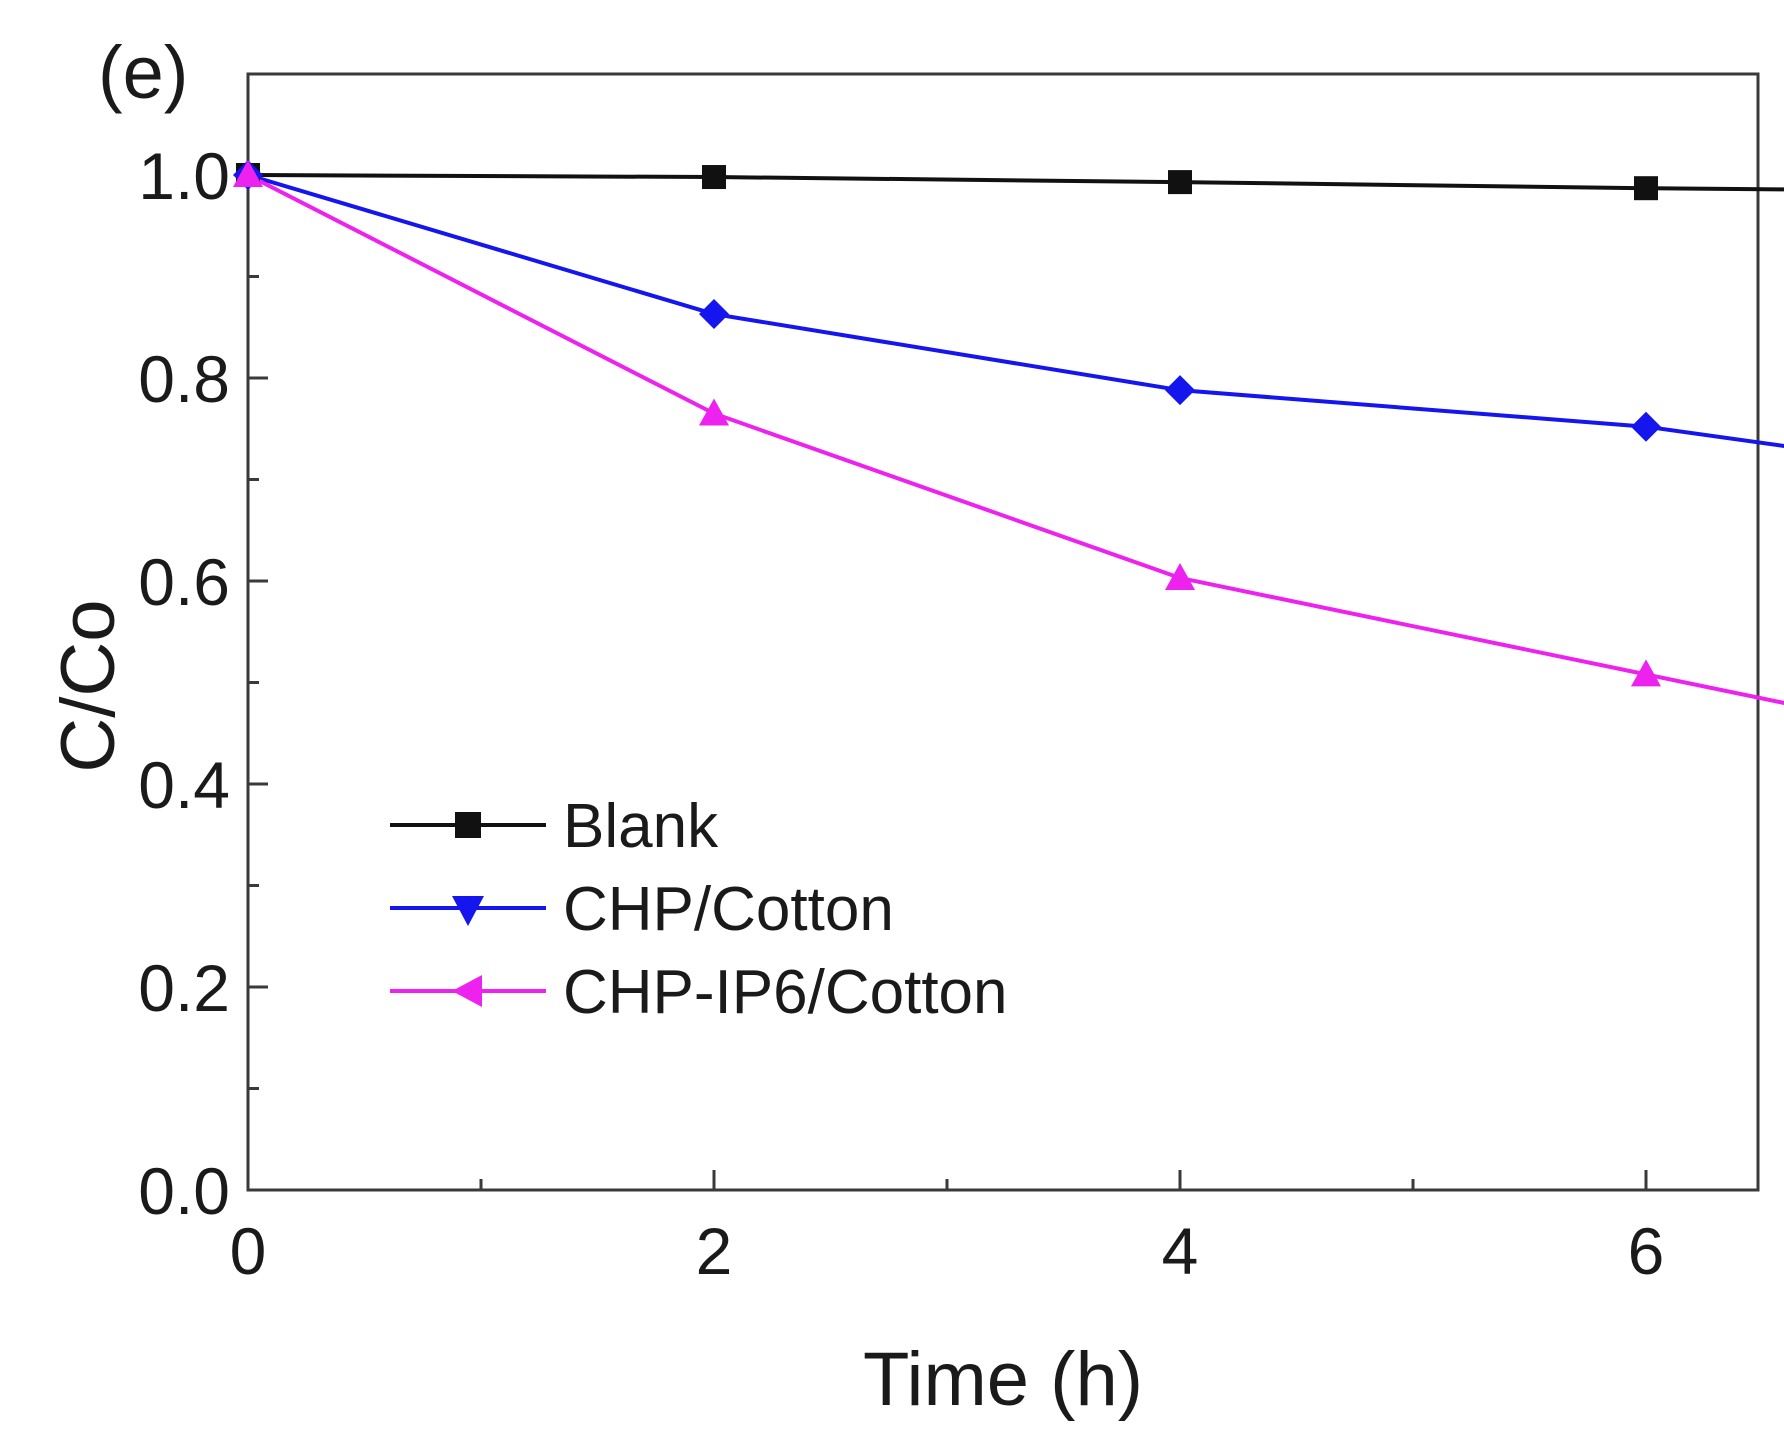 The width and height of the screenshot is (1784, 1436). Describe the element at coordinates (468, 911) in the screenshot. I see `legend-marker-chp-cotton` at that location.